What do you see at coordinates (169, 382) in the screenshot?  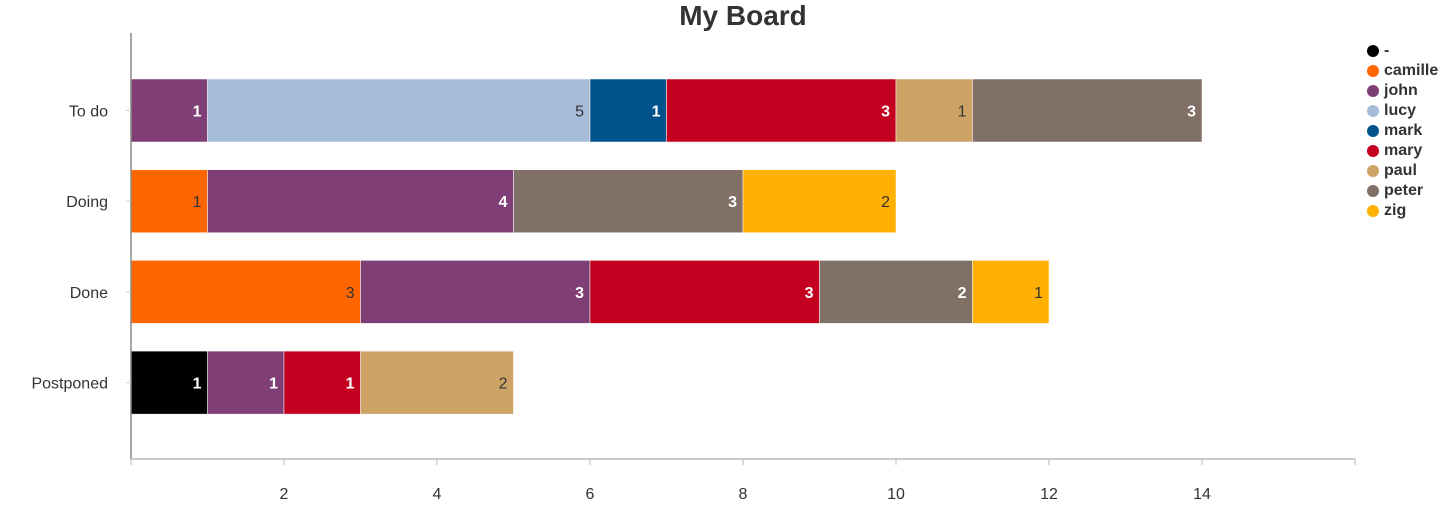 I see `bar-segment--3` at bounding box center [169, 382].